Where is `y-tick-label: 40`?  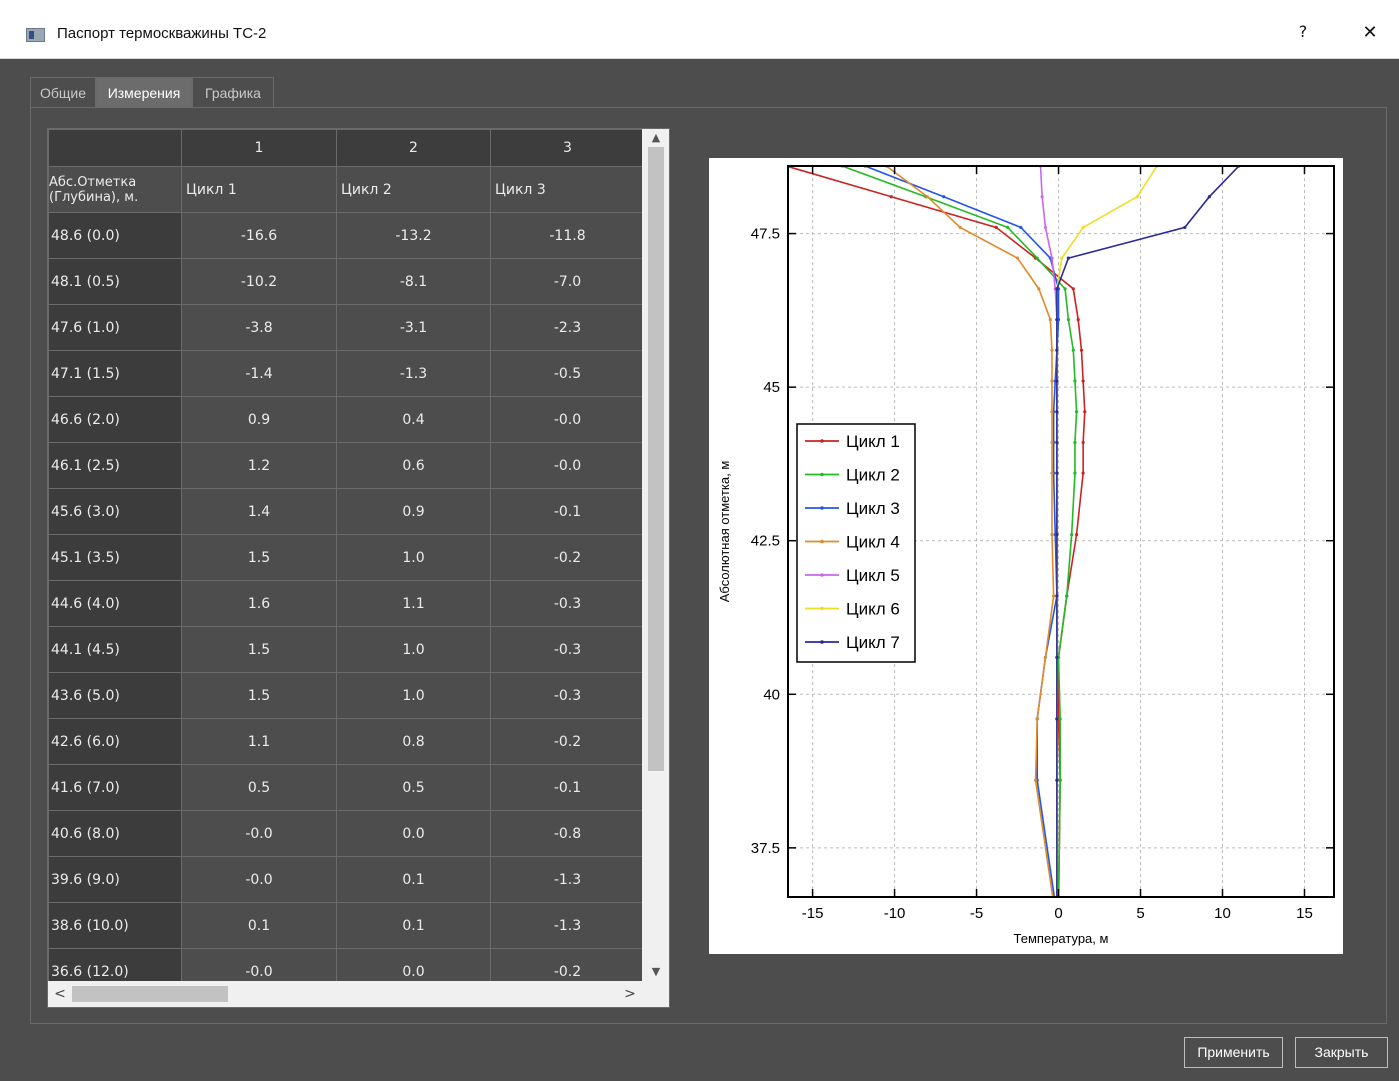 y-tick-label: 40 is located at coordinates (771, 694).